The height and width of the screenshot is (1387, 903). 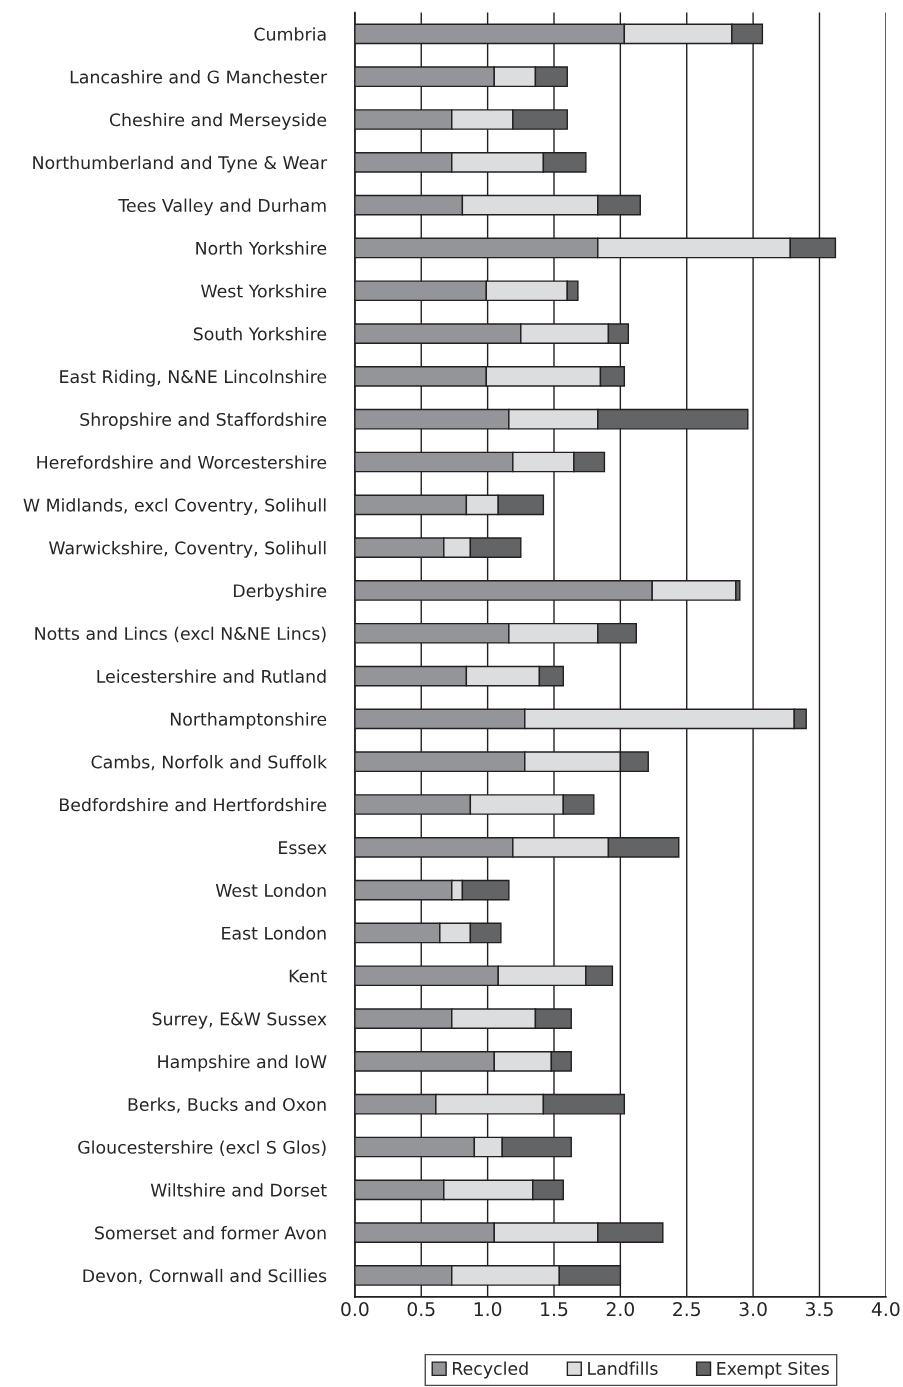 I want to click on y-tick-label: Cambs, Norfolk and Suffolk, so click(x=209, y=763).